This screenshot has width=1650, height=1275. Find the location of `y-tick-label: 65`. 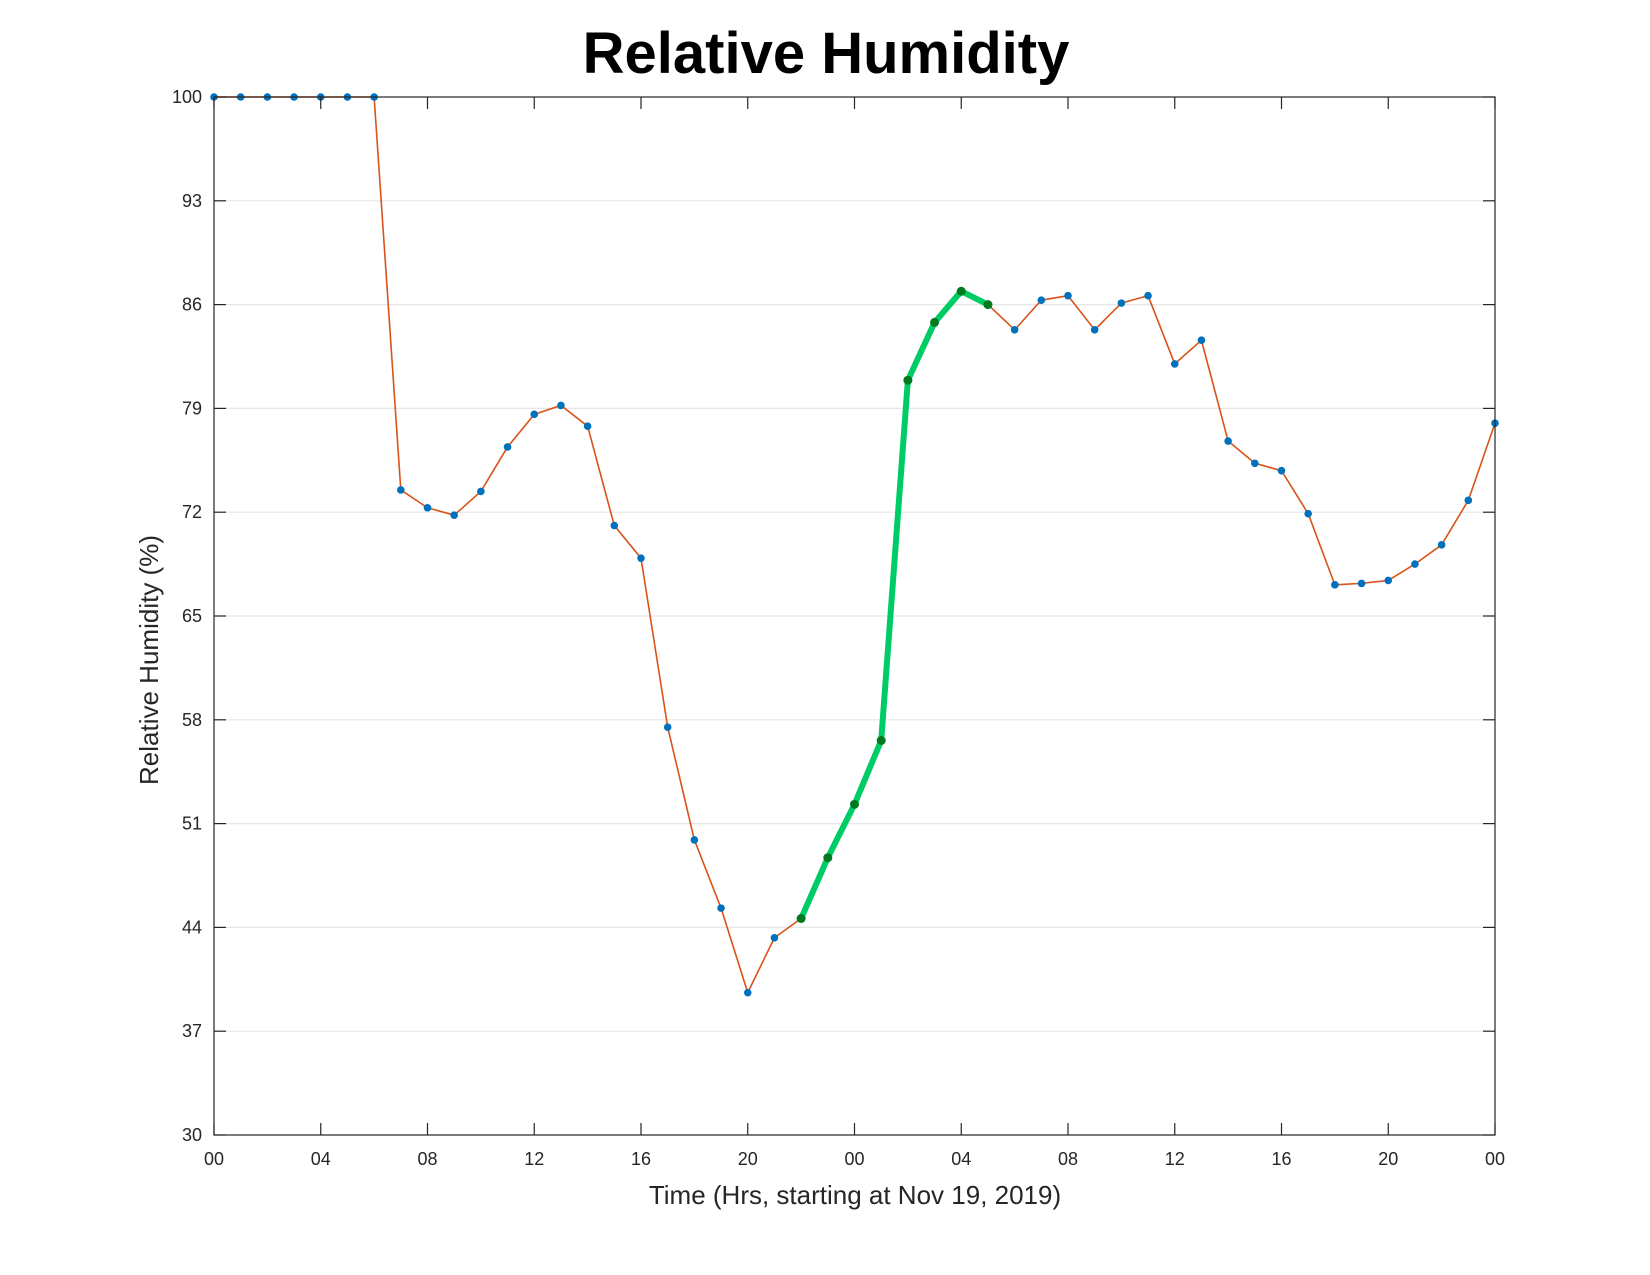

y-tick-label: 65 is located at coordinates (192, 616).